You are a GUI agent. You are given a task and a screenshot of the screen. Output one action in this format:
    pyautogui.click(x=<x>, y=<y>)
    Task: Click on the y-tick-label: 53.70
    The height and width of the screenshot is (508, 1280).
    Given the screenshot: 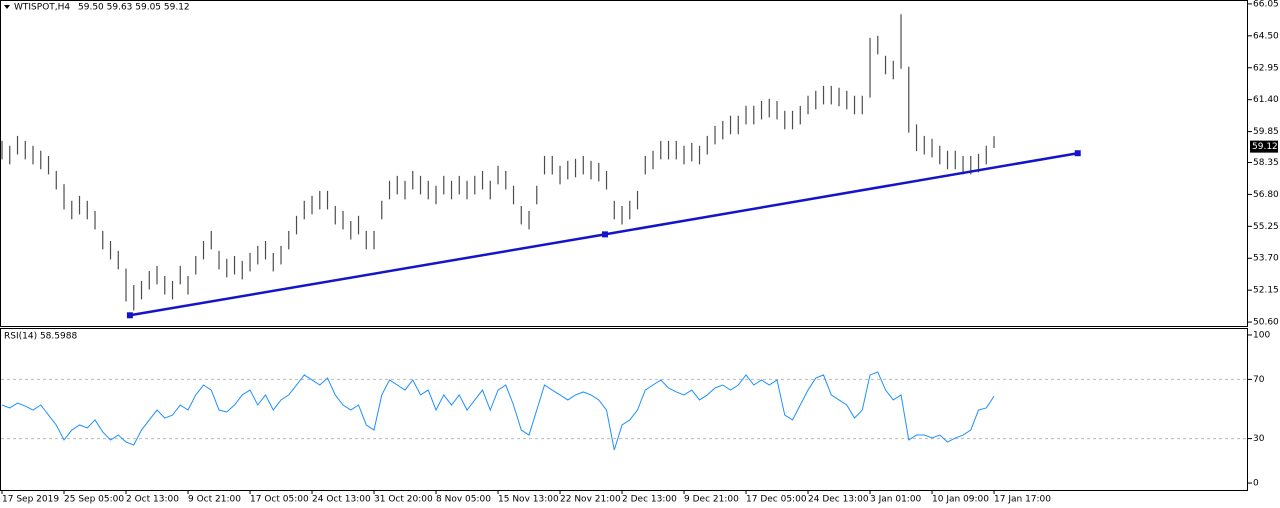 What is the action you would take?
    pyautogui.click(x=1266, y=259)
    